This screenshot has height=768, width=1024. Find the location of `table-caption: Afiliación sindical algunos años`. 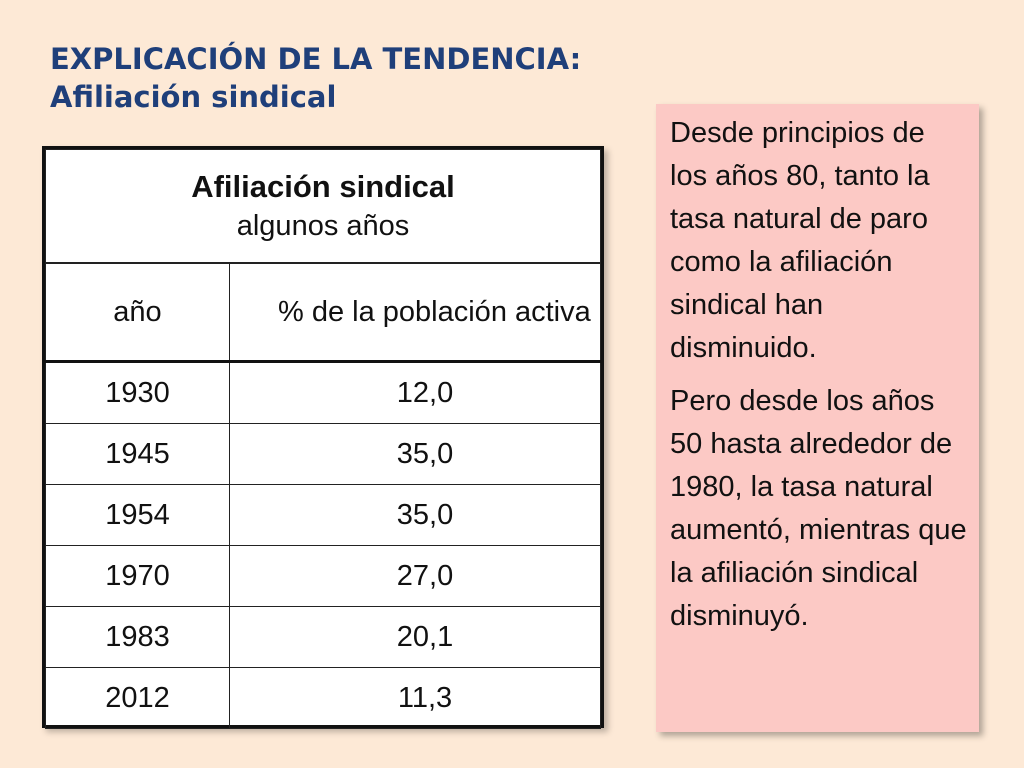

table-caption: Afiliación sindical algunos años is located at coordinates (323, 206).